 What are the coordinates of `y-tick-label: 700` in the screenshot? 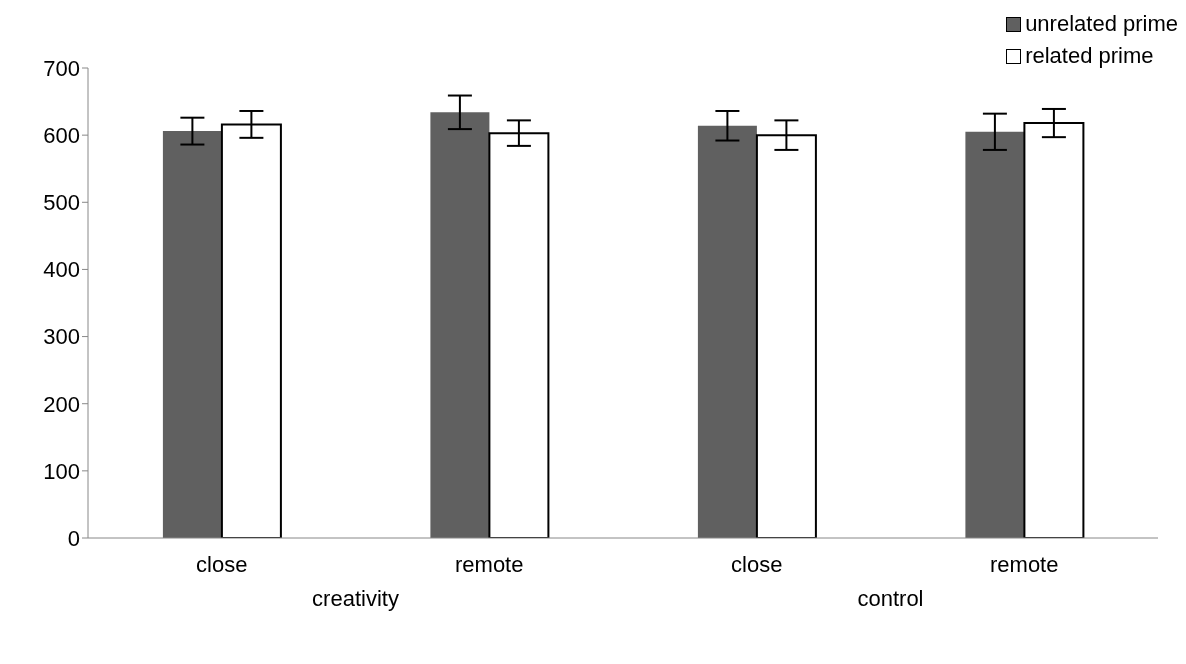 It's located at (61, 68).